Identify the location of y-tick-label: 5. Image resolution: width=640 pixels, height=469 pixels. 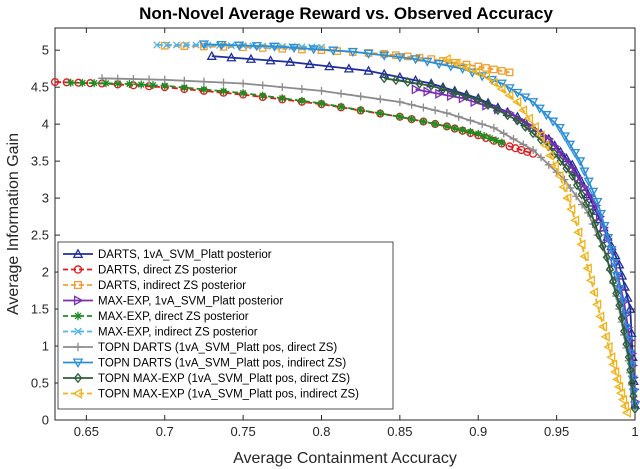
(45, 50).